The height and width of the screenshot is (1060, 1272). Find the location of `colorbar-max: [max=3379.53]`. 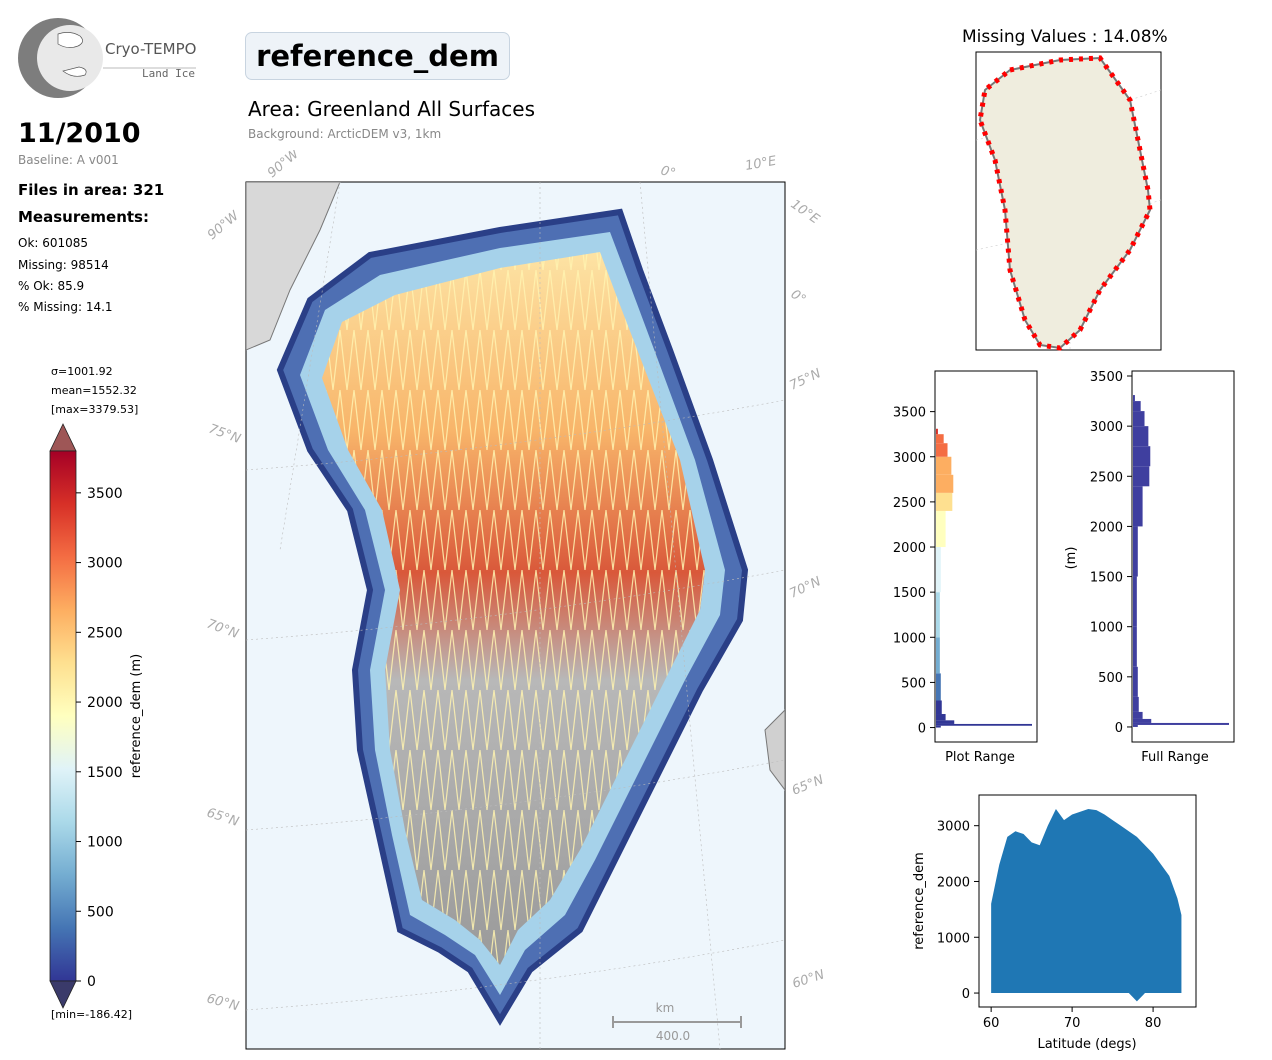

colorbar-max: [max=3379.53] is located at coordinates (95, 409).